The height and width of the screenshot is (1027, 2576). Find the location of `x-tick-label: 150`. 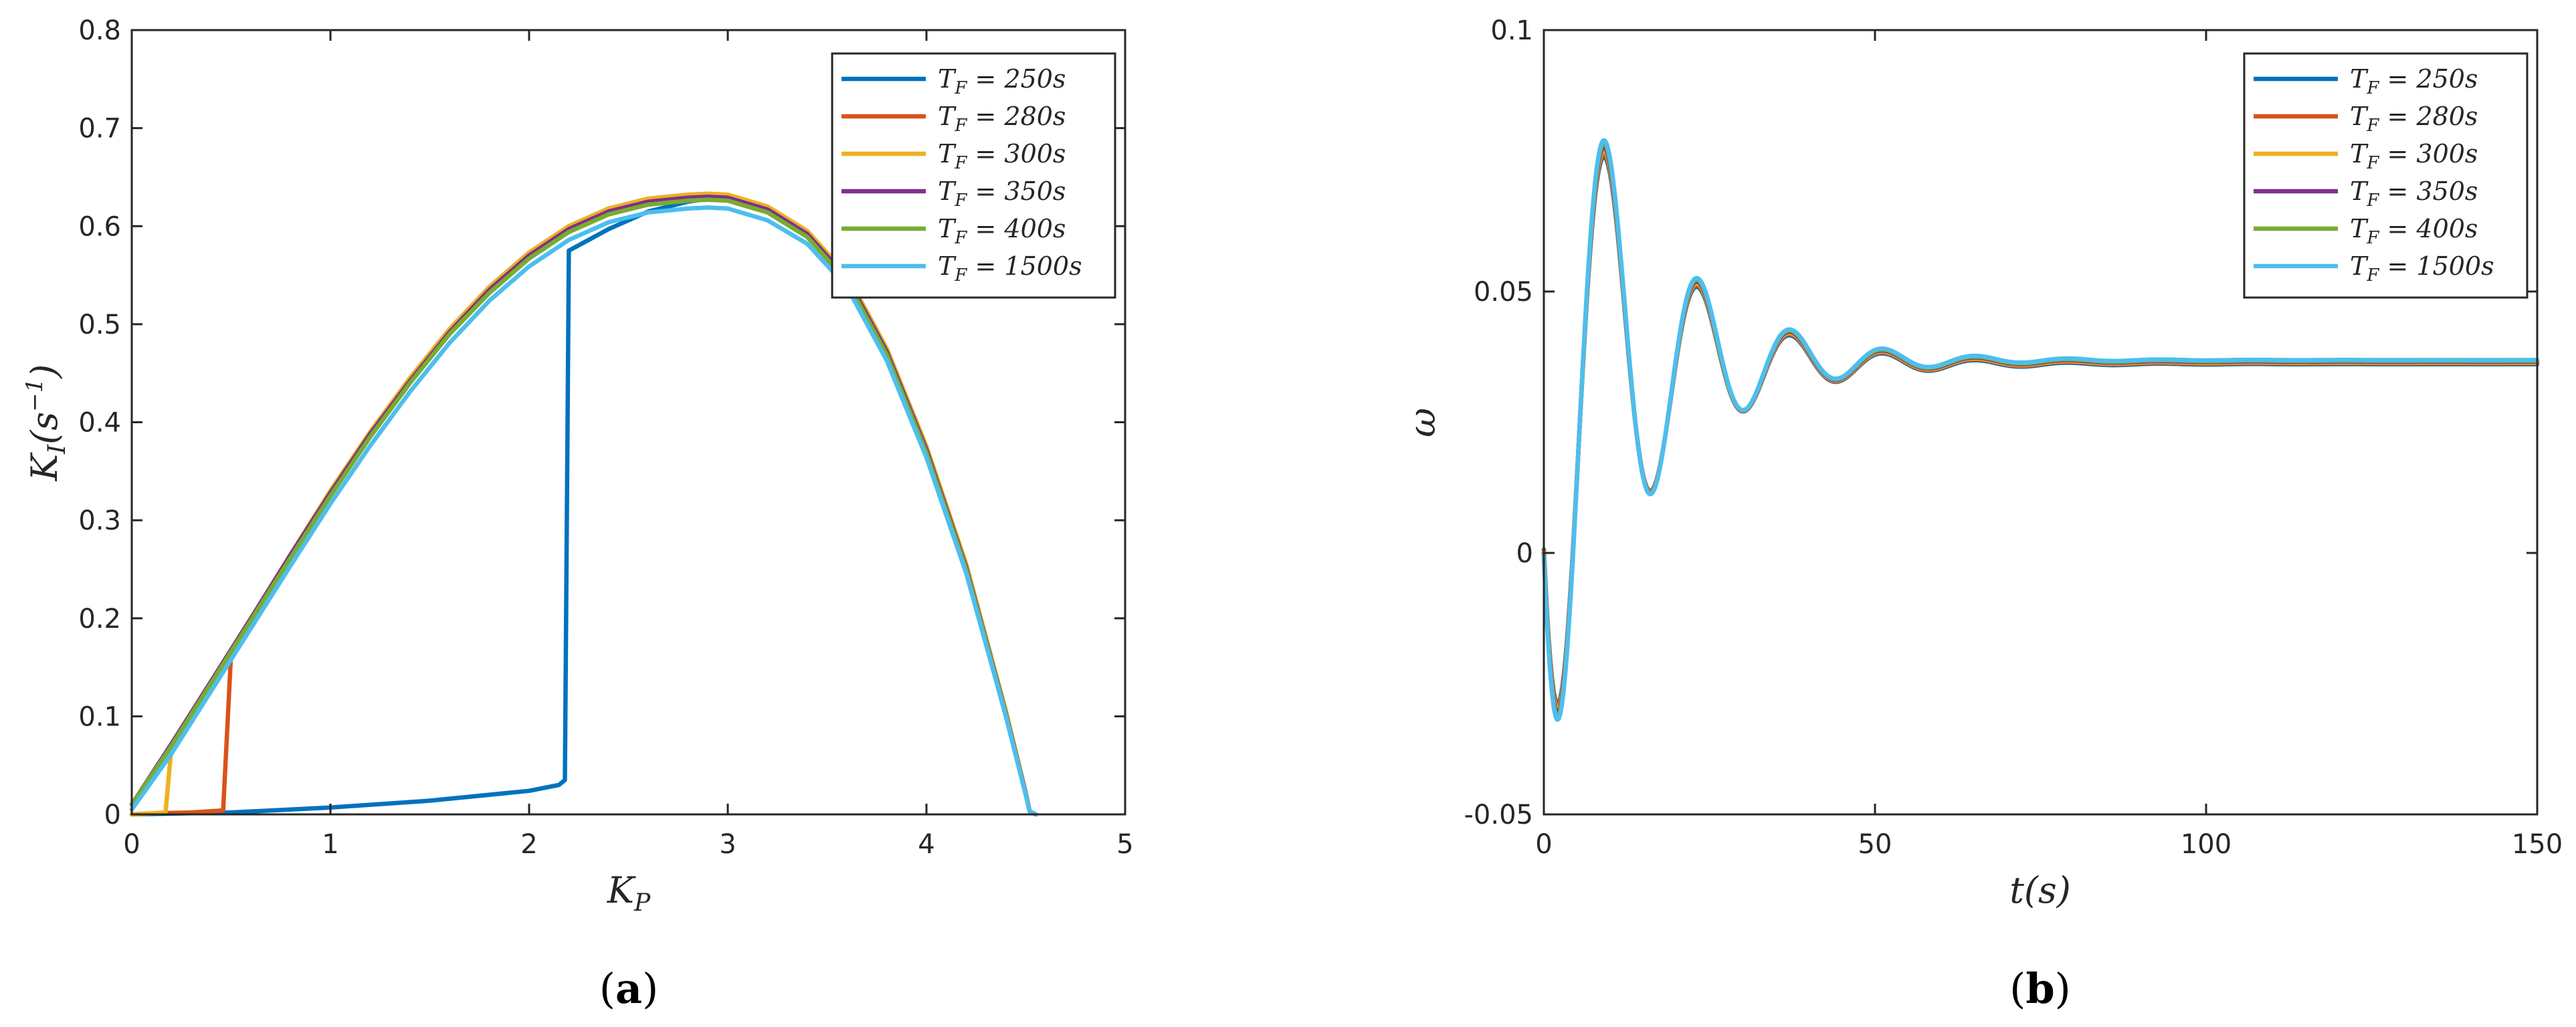

x-tick-label: 150 is located at coordinates (2537, 844).